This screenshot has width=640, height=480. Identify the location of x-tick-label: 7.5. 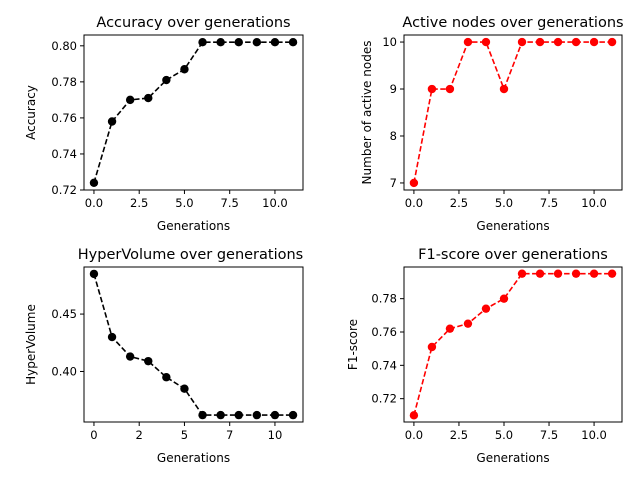
(230, 203).